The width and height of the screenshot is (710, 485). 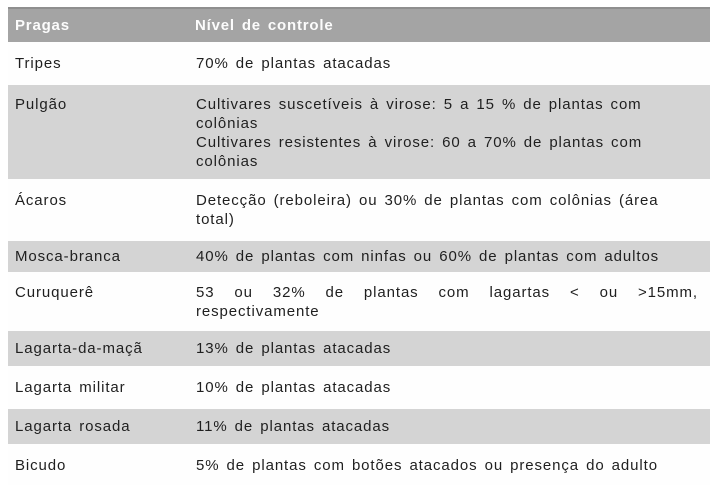 What do you see at coordinates (294, 63) in the screenshot?
I see `control-level-line: 70% de plantas atacadas` at bounding box center [294, 63].